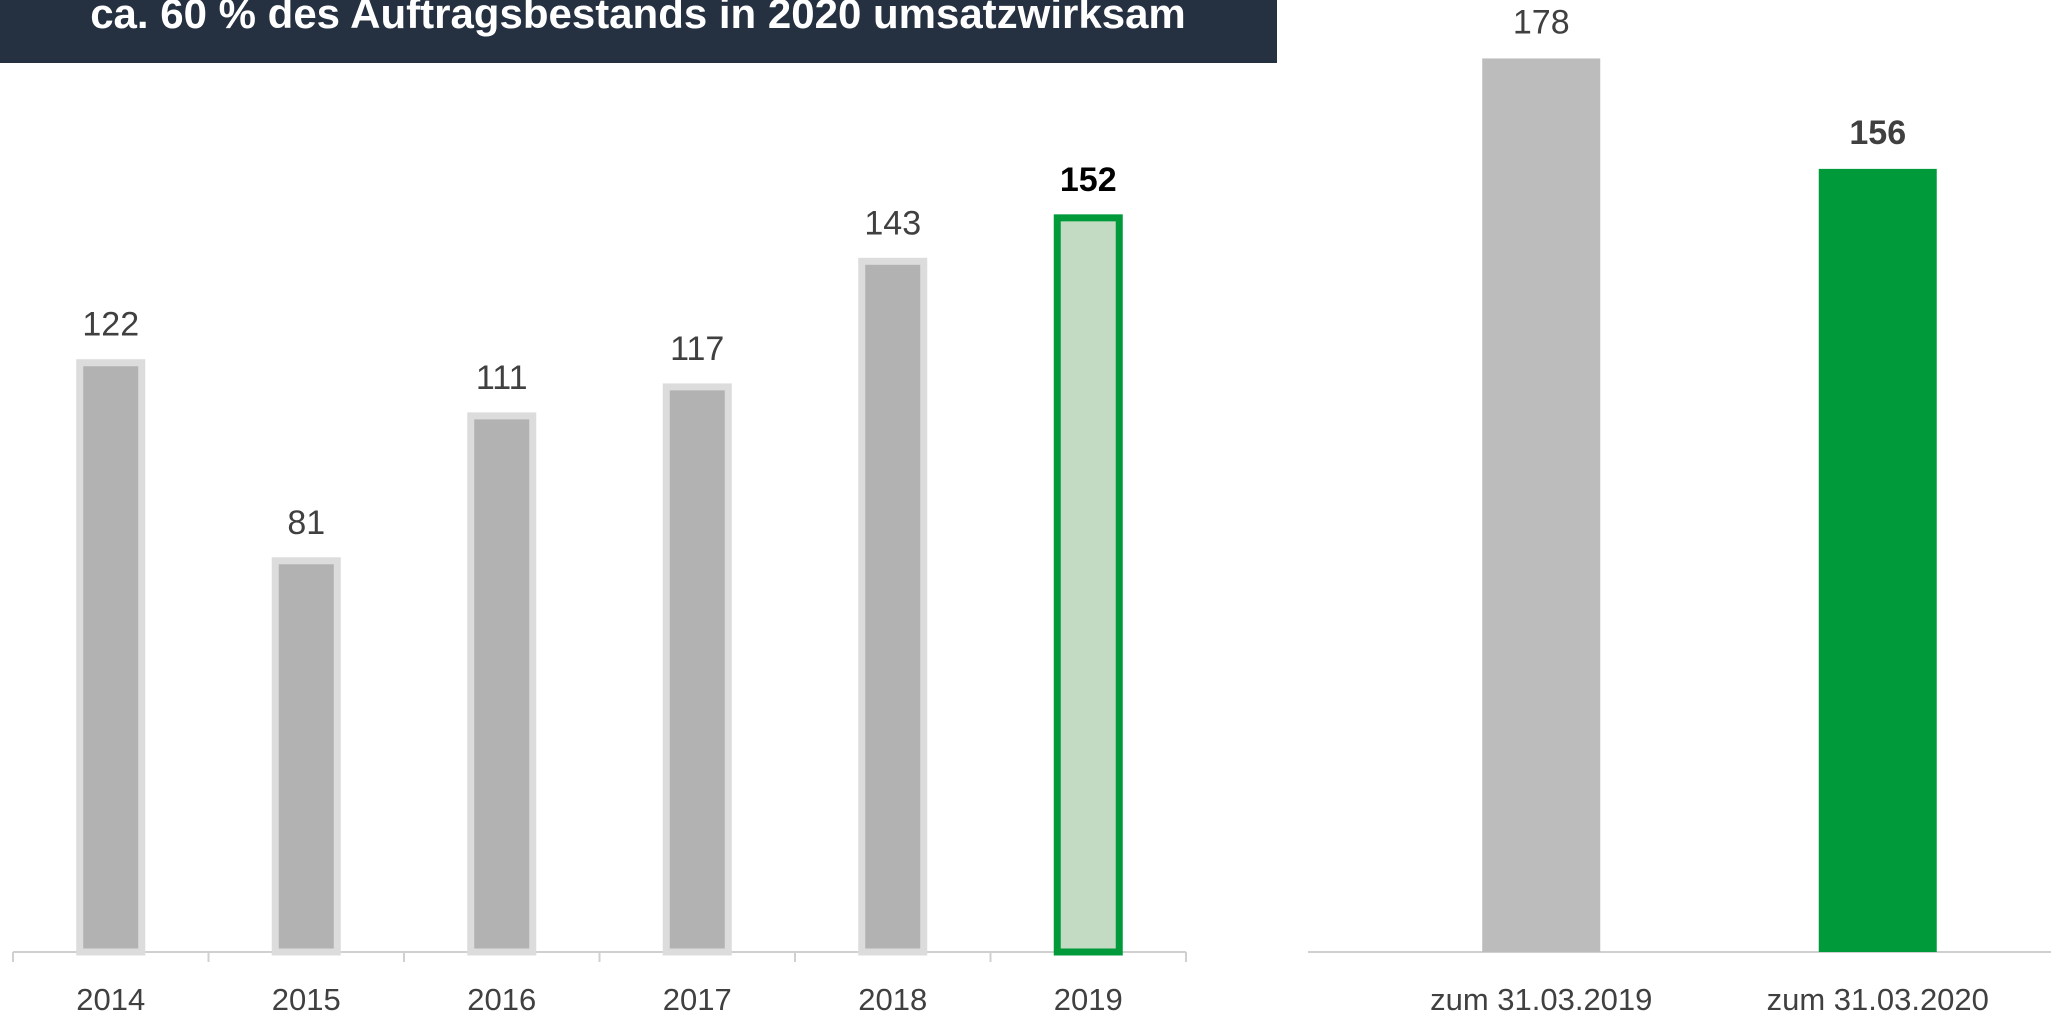  I want to click on x-tick-label: 2016, so click(501, 999).